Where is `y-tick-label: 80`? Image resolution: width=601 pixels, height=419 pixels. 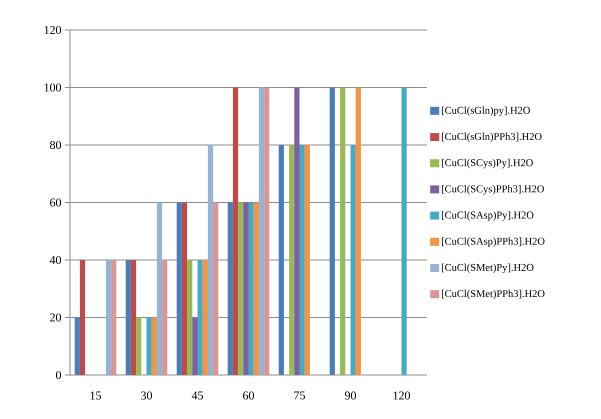
y-tick-label: 80 is located at coordinates (56, 145).